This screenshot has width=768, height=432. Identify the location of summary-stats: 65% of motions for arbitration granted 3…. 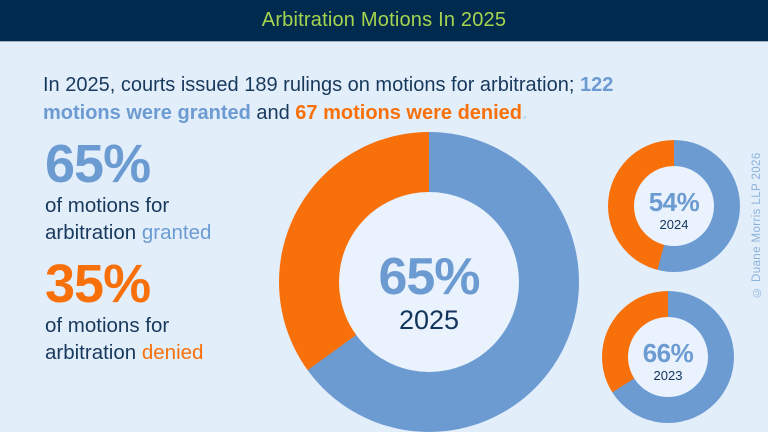
(128, 251).